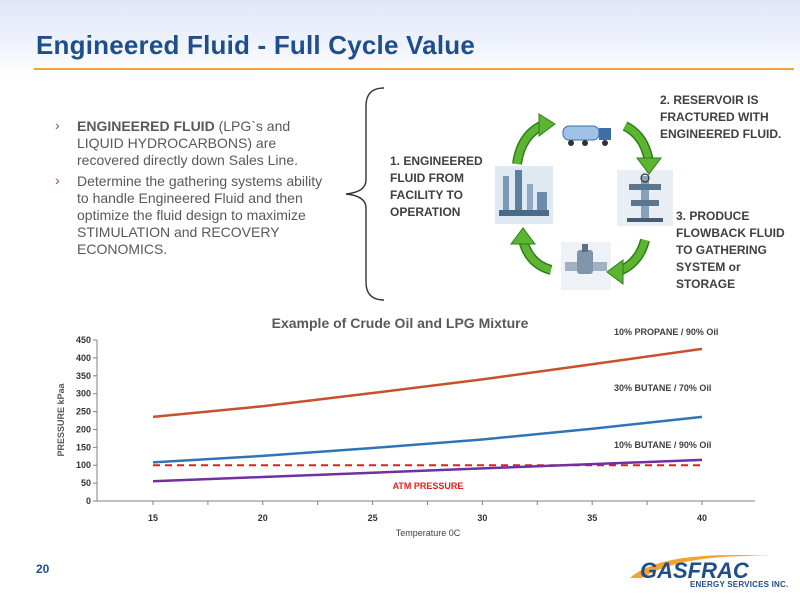 The height and width of the screenshot is (600, 800). Describe the element at coordinates (666, 332) in the screenshot. I see `series-label: 10% PROPANE / 90% Oil` at that location.